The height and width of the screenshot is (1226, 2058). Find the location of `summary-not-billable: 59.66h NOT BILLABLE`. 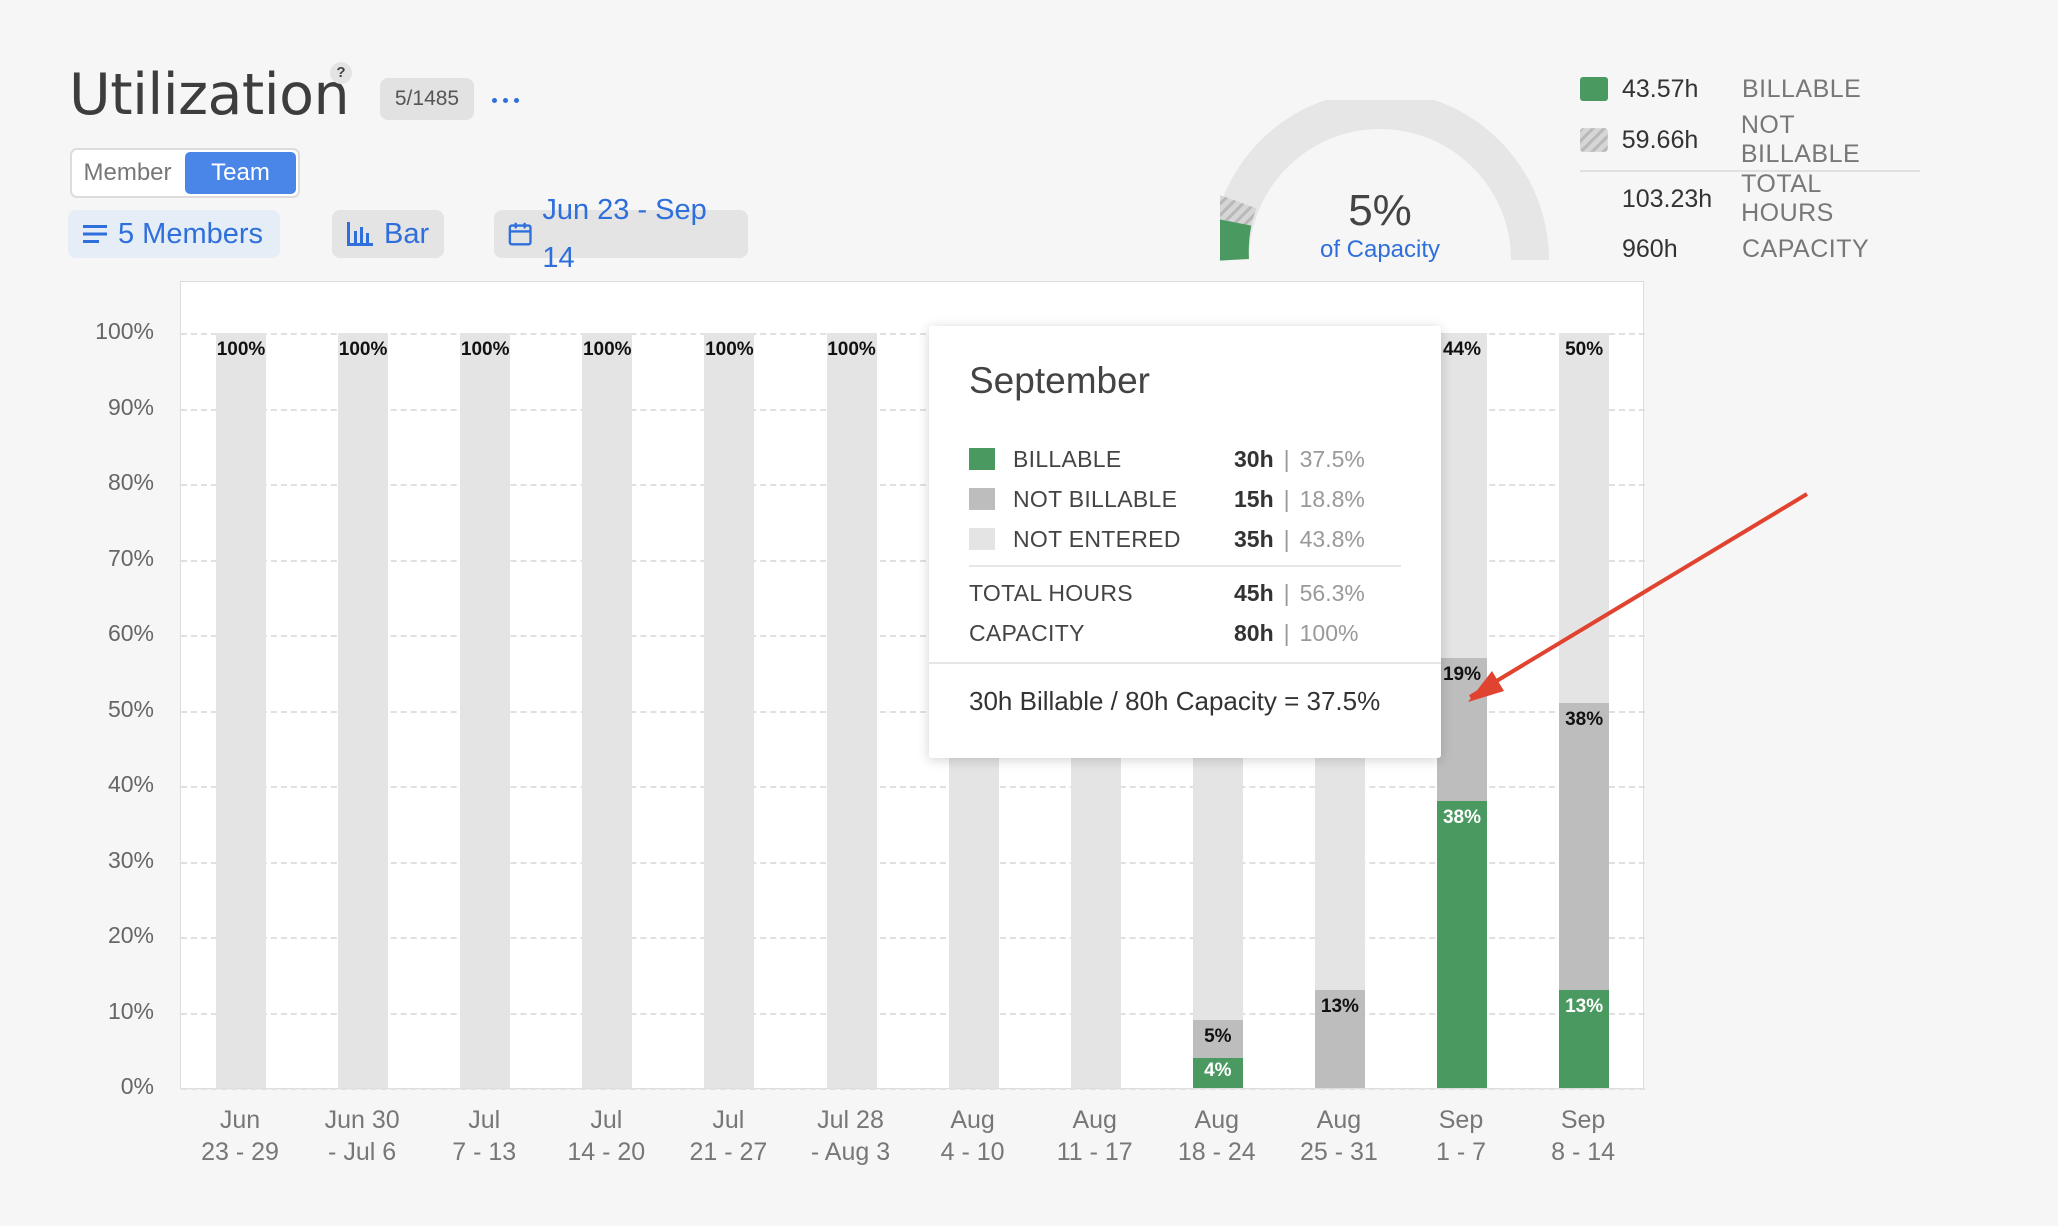

summary-not-billable: 59.66h NOT BILLABLE is located at coordinates (1750, 139).